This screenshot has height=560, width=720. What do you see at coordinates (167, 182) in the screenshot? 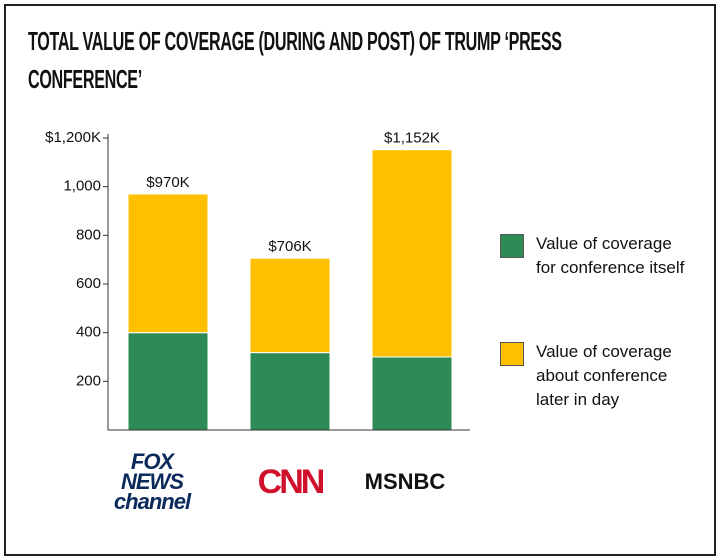
I see `total-label: $970K` at bounding box center [167, 182].